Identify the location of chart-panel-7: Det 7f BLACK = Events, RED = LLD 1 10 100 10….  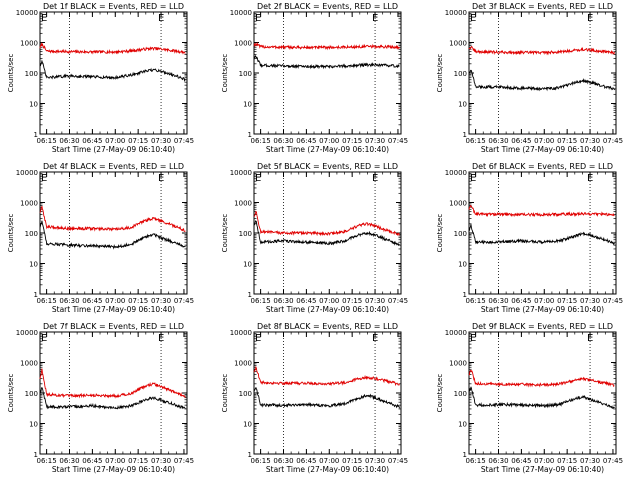
(100, 398).